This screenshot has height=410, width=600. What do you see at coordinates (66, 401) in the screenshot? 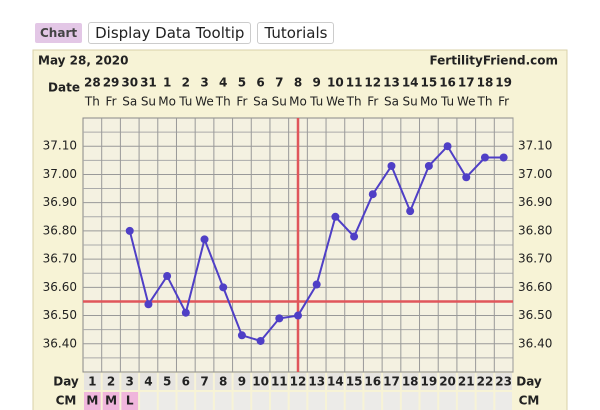
I see `cm-label: CM` at bounding box center [66, 401].